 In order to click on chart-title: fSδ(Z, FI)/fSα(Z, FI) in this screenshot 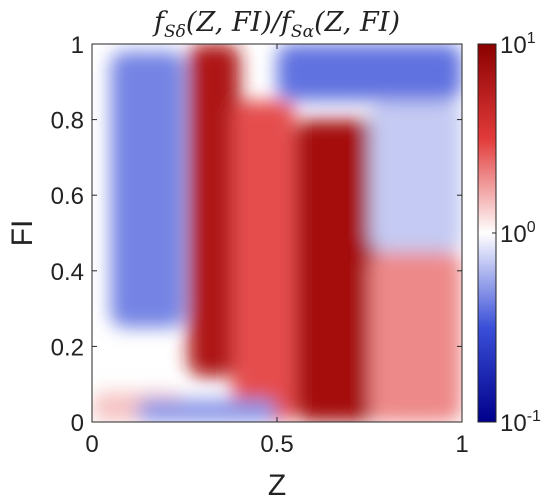, I will do `click(276, 24)`.